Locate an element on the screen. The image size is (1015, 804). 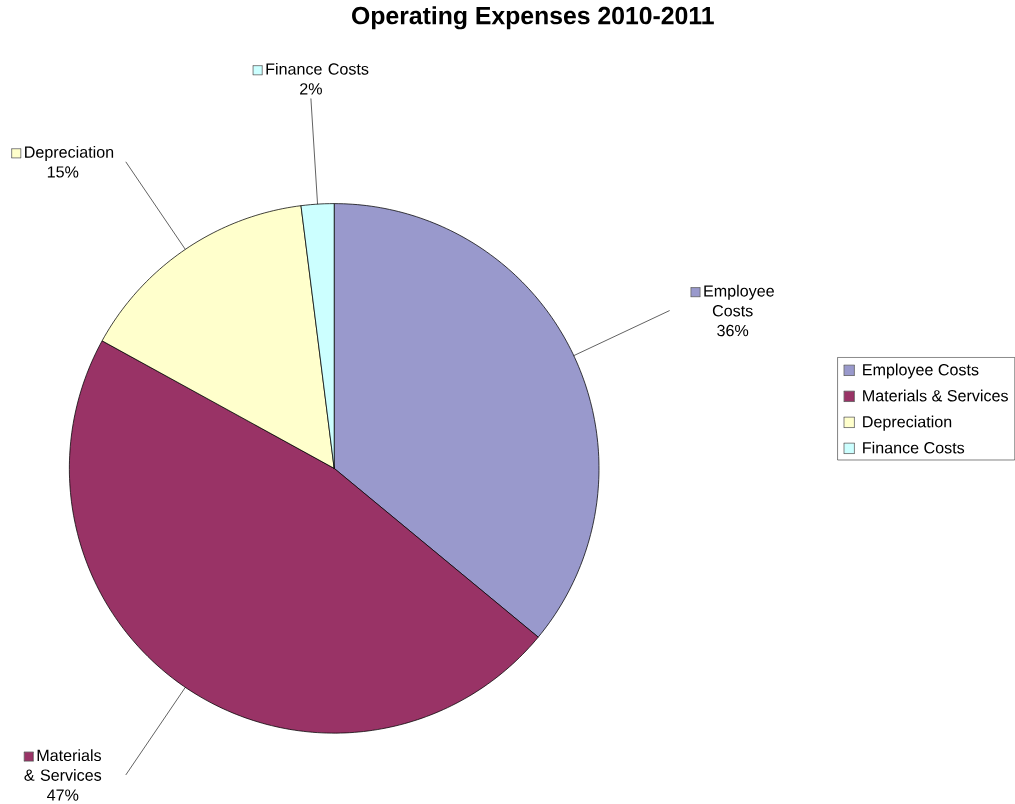
legend-label: Employee Costs is located at coordinates (739, 300).